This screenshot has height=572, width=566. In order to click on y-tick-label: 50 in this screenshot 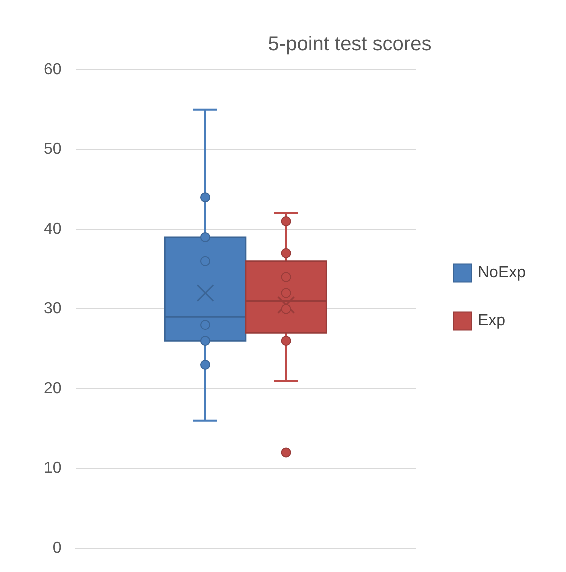, I will do `click(53, 149)`.